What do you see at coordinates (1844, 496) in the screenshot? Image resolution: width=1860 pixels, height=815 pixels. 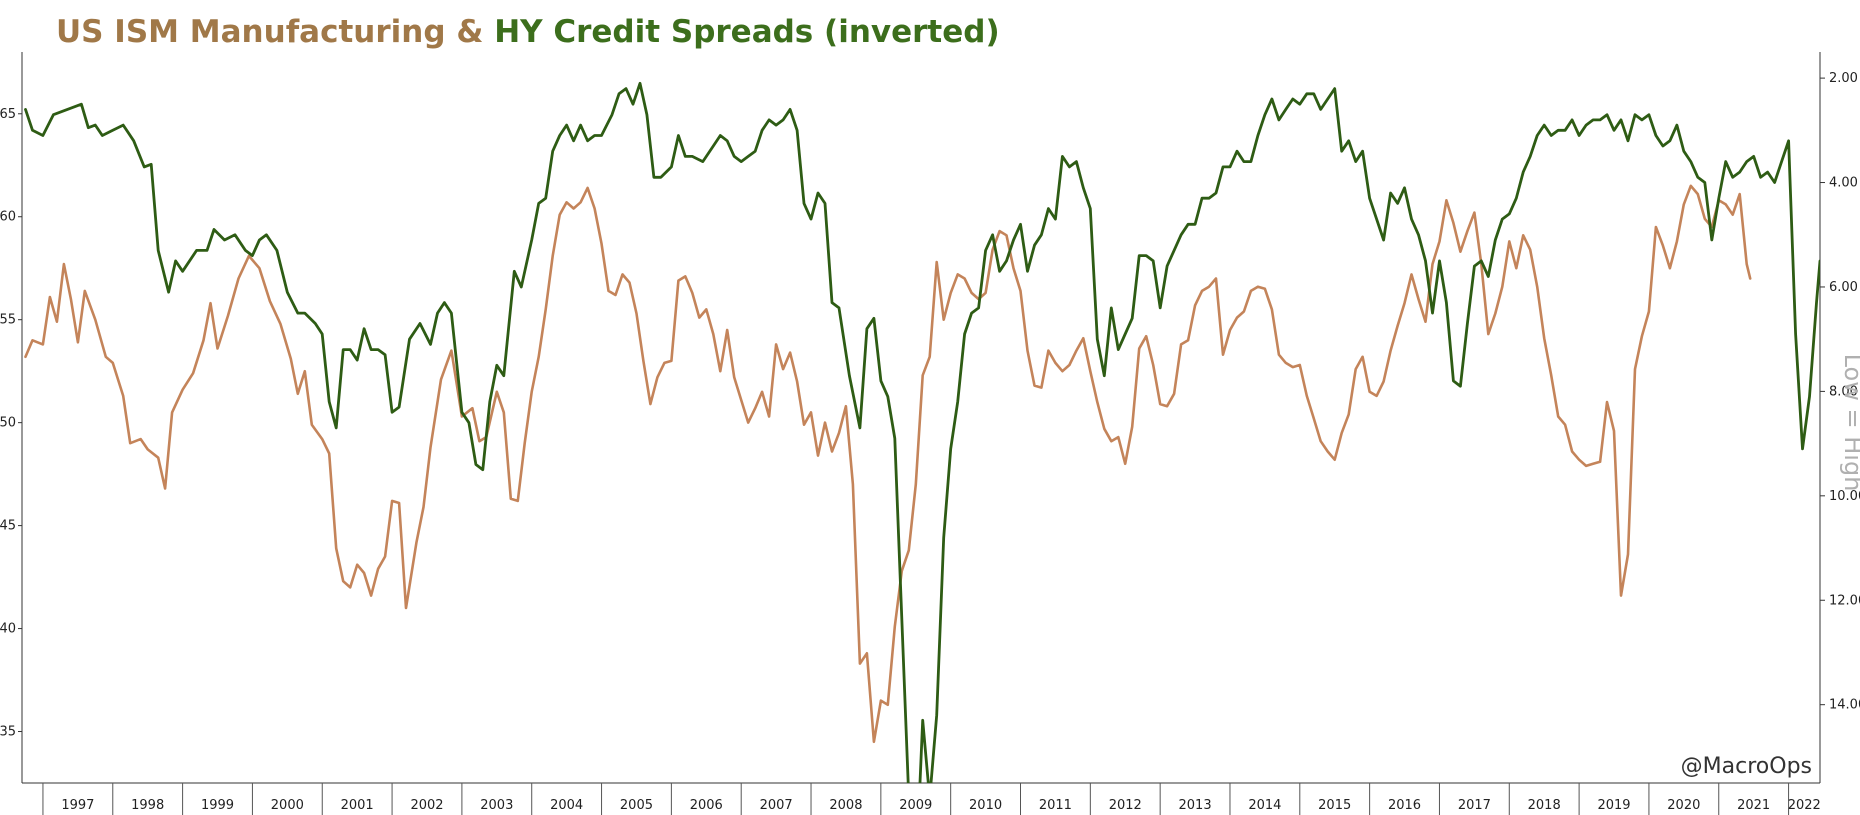 I see `right-tick-label: 10.00` at bounding box center [1844, 496].